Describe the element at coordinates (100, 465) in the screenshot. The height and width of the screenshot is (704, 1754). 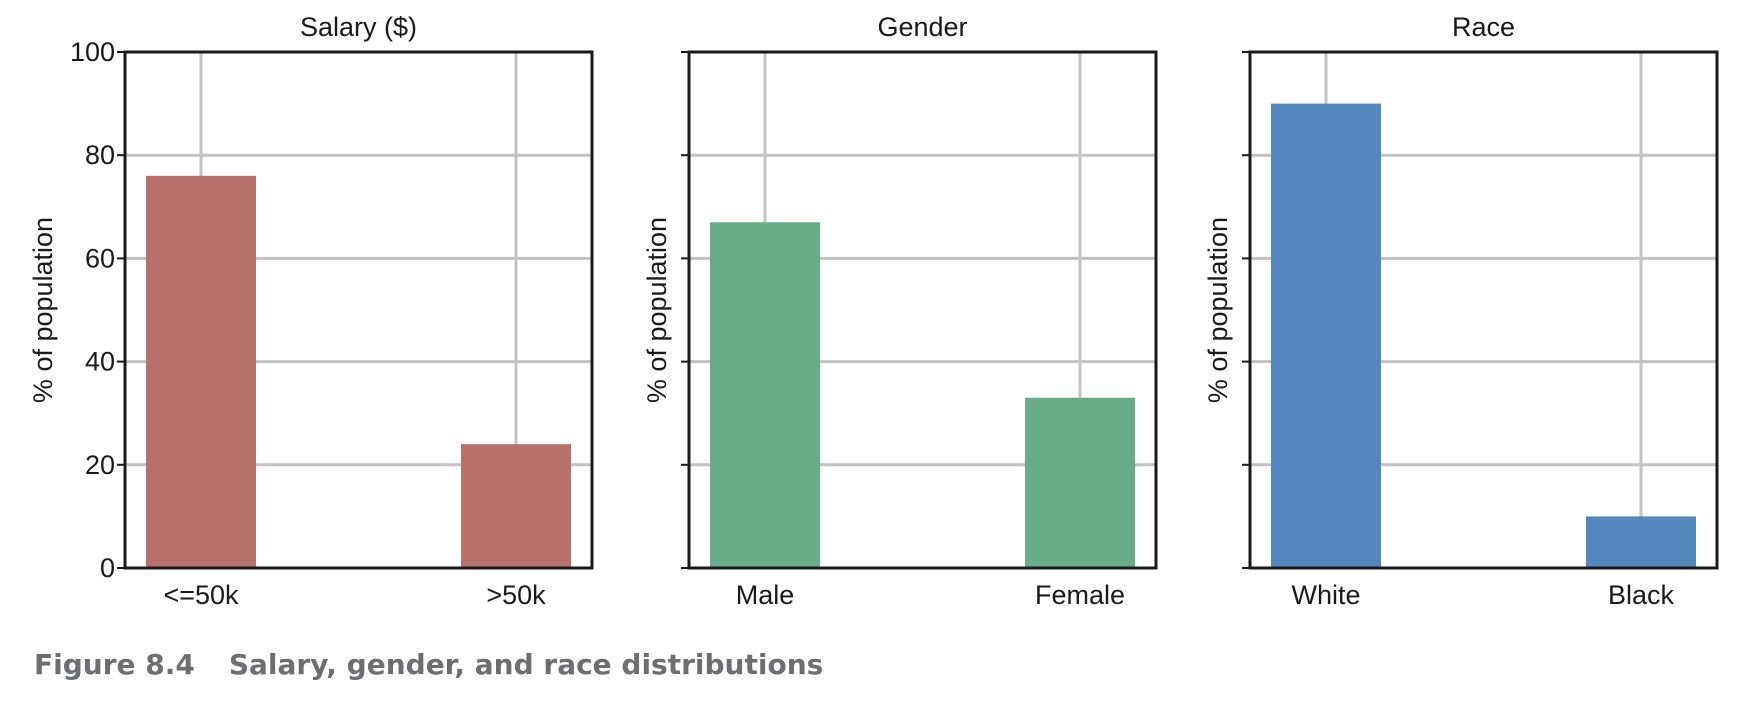
I see `y-tick-label: 20` at that location.